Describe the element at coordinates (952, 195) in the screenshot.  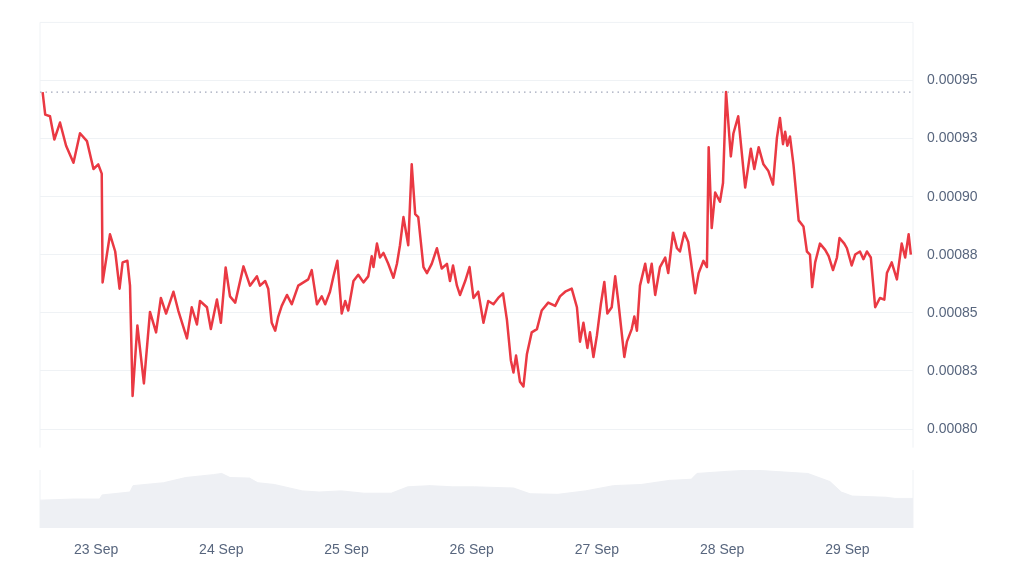
I see `y-tick-label: 0.00090` at that location.